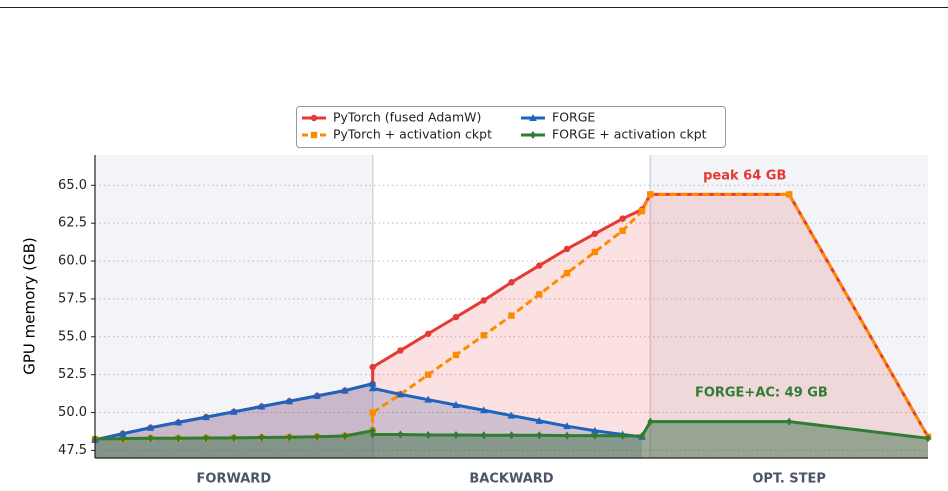 The image size is (948, 491). Describe the element at coordinates (511, 479) in the screenshot. I see `region-label: BACKWARD` at that location.